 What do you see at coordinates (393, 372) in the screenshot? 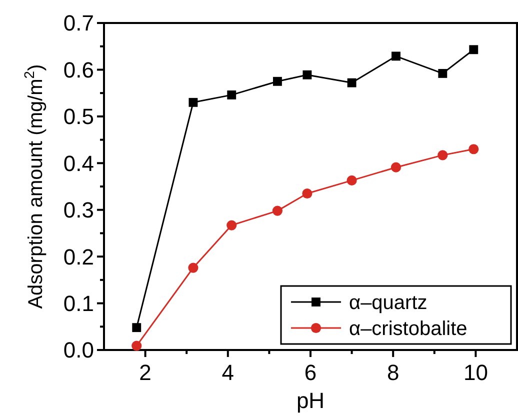
I see `x-tick-label: 8` at bounding box center [393, 372].